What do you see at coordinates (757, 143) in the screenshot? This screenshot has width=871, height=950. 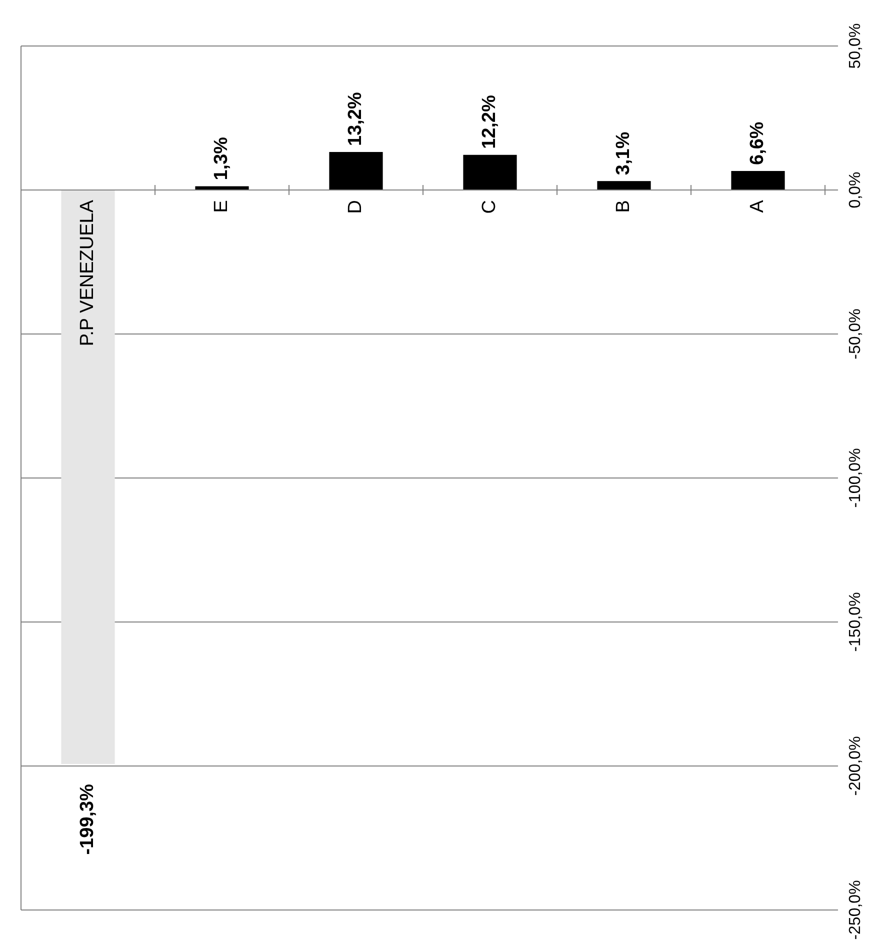 I see `data-label: 6,6%` at bounding box center [757, 143].